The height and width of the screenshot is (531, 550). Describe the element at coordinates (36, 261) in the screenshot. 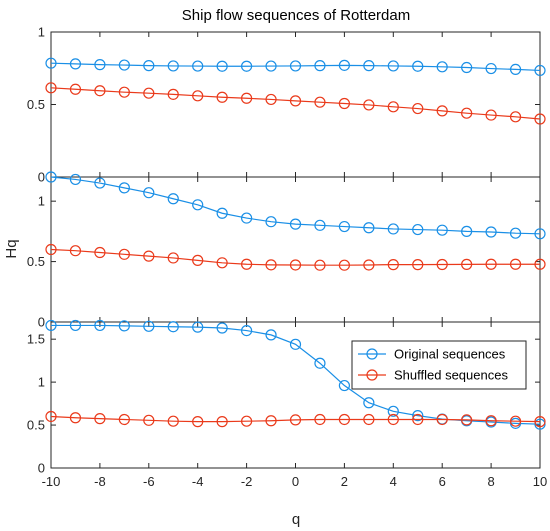

I see `panel-2-y-tick-label: 0.5` at that location.